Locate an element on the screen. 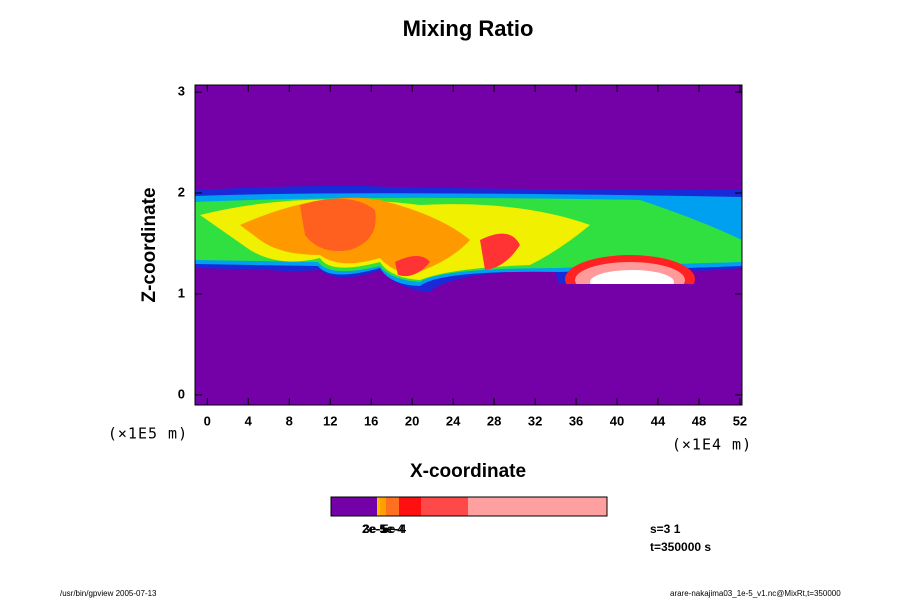 Image resolution: width=900 pixels, height=605 pixels. x-tick-label: 28 is located at coordinates (494, 420).